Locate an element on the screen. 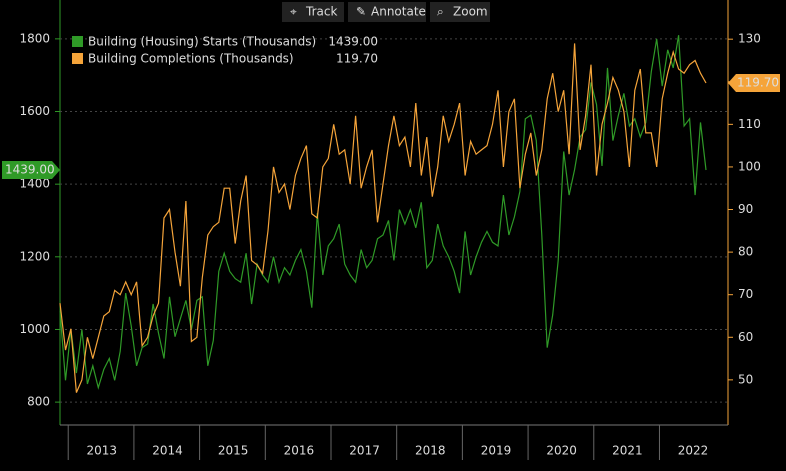  y2-tick-label: 60 is located at coordinates (745, 337).